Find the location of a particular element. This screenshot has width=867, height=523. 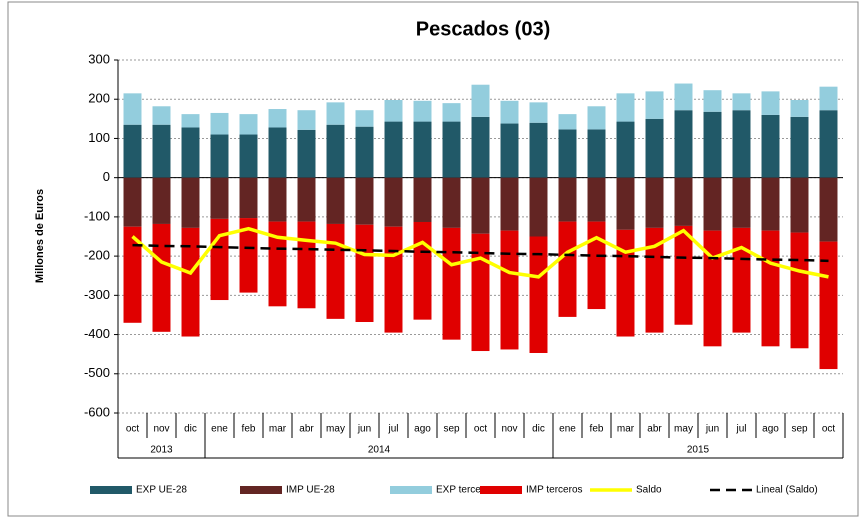

y-tick-label: 0 is located at coordinates (106, 176).